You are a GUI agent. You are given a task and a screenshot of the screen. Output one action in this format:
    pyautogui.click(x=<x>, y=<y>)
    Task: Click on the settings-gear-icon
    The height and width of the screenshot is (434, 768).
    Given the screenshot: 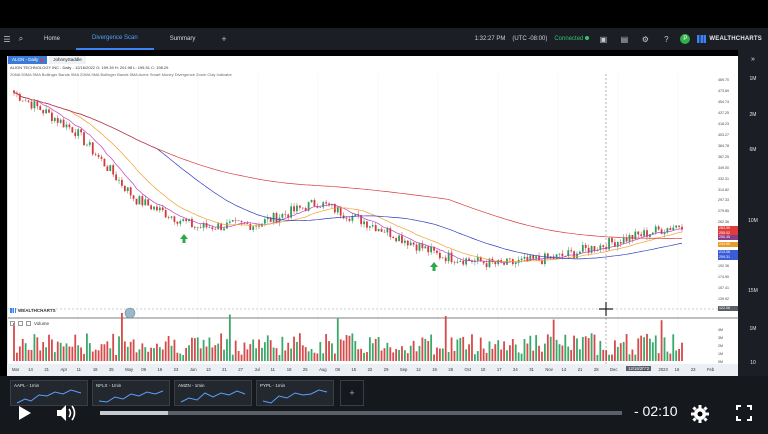 What is the action you would take?
    pyautogui.click(x=700, y=414)
    